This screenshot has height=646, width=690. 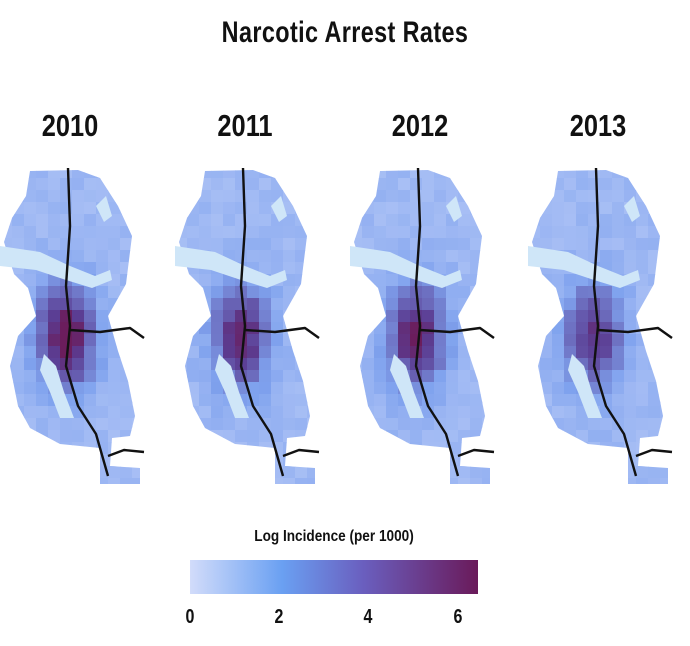 What do you see at coordinates (654, 453) in the screenshot?
I see `highway` at bounding box center [654, 453].